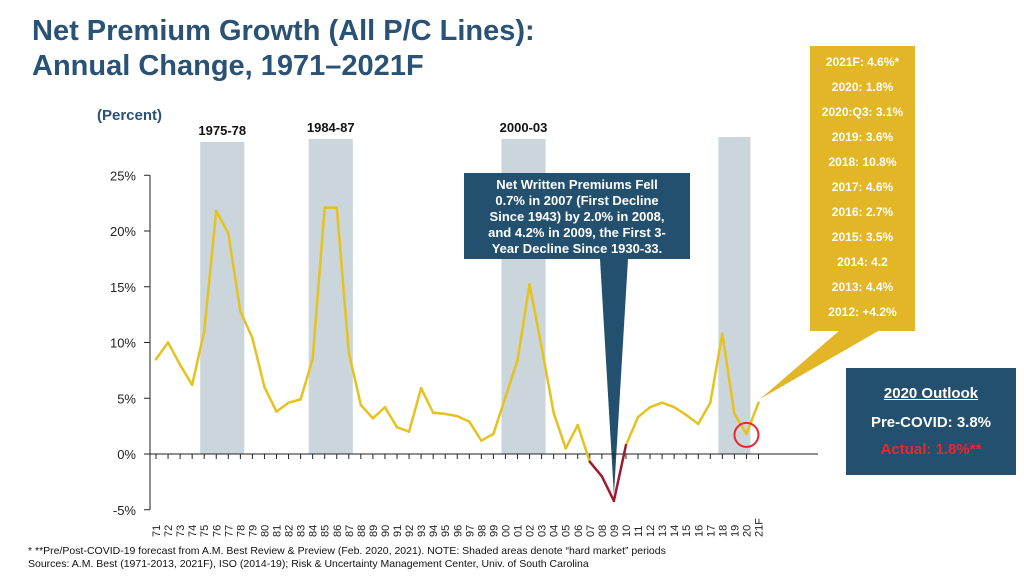 The image size is (1024, 576). What do you see at coordinates (615, 531) in the screenshot?
I see `x-tick-label: 09` at bounding box center [615, 531].